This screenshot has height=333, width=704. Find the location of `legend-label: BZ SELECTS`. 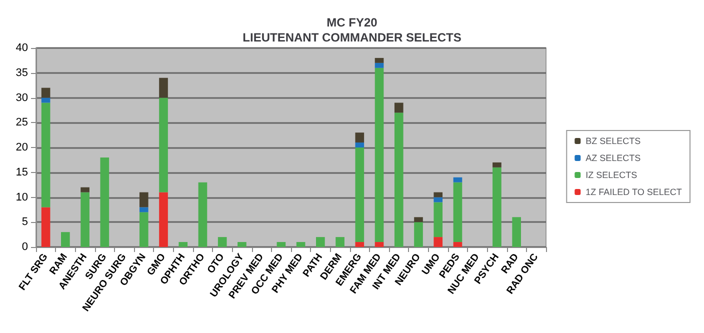

legend-label: BZ SELECTS is located at coordinates (613, 141).